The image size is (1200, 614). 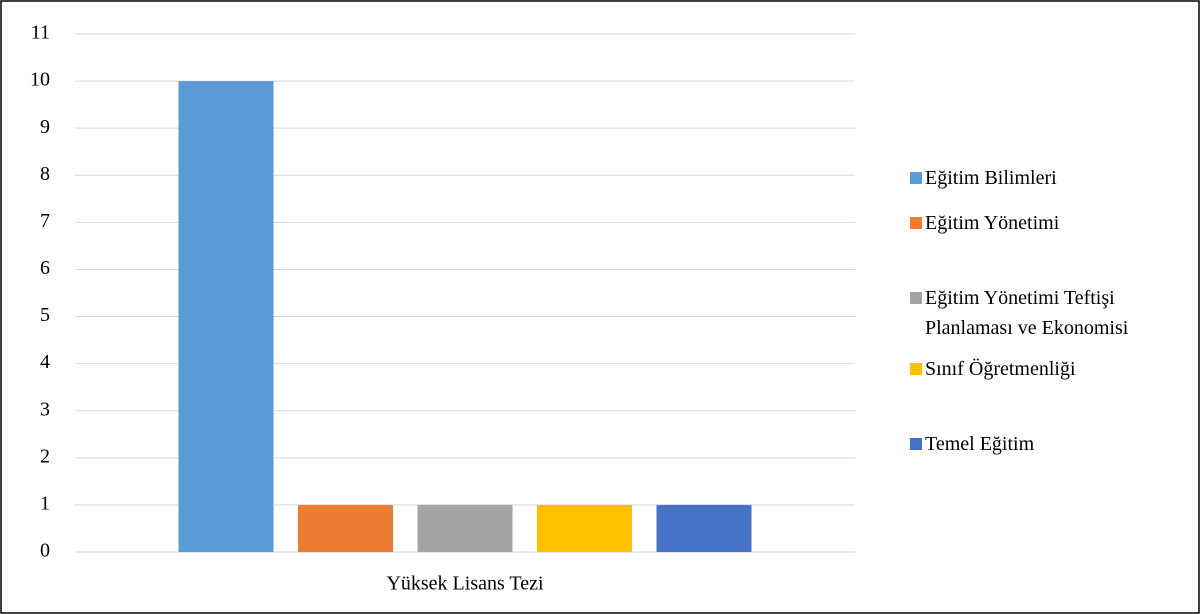 I want to click on legend-item: Sınıf Öğretmenliği, so click(x=1055, y=369).